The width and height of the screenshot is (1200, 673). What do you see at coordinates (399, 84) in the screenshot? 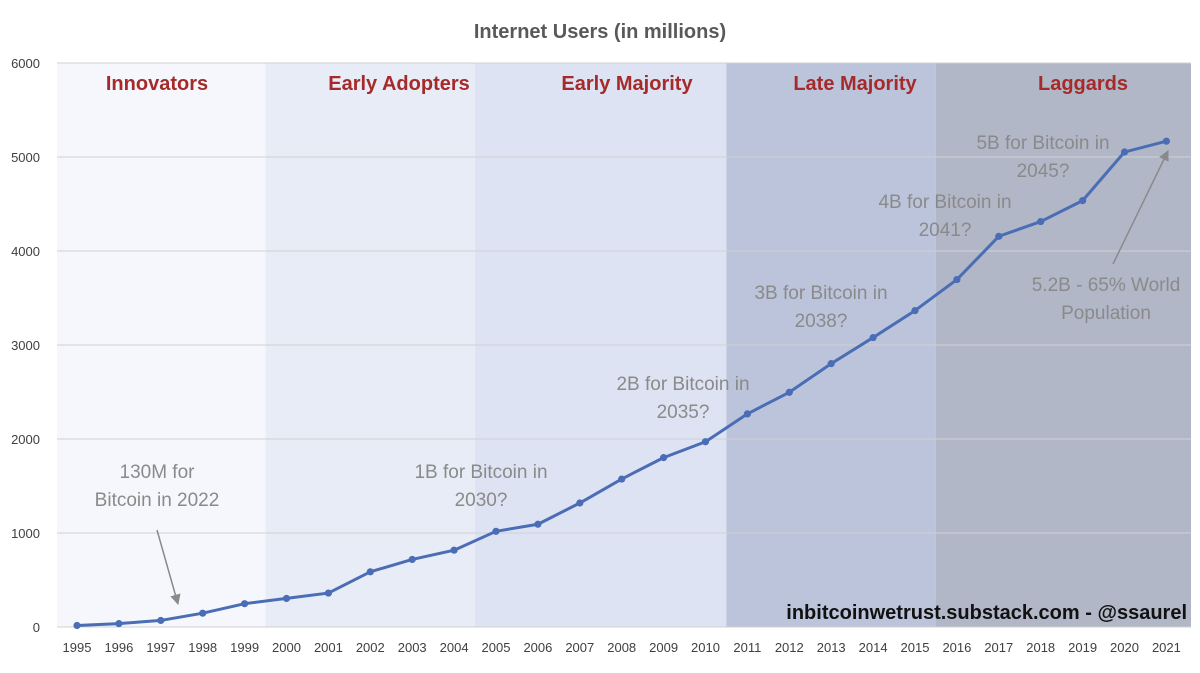
I see `phase-label: Early Adopters` at bounding box center [399, 84].